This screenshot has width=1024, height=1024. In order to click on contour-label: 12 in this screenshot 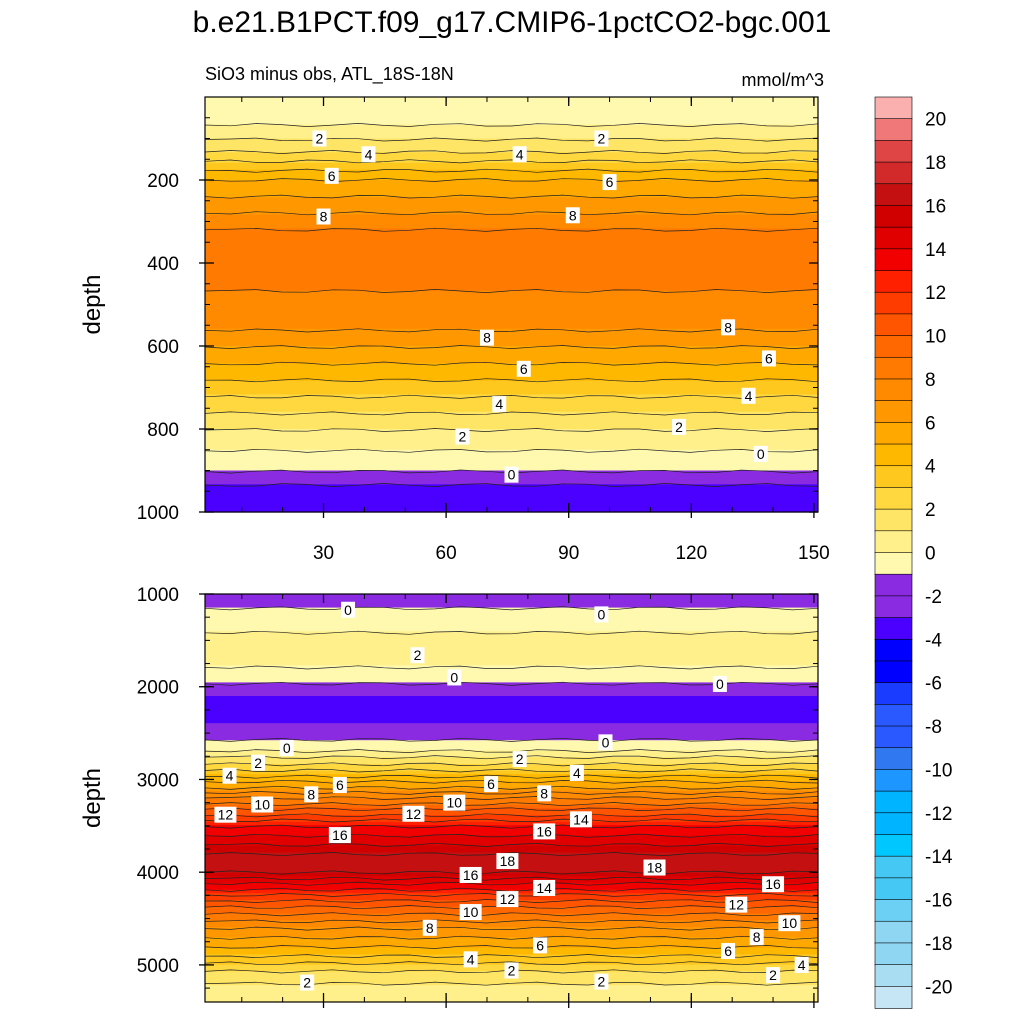, I will do `click(508, 899)`.